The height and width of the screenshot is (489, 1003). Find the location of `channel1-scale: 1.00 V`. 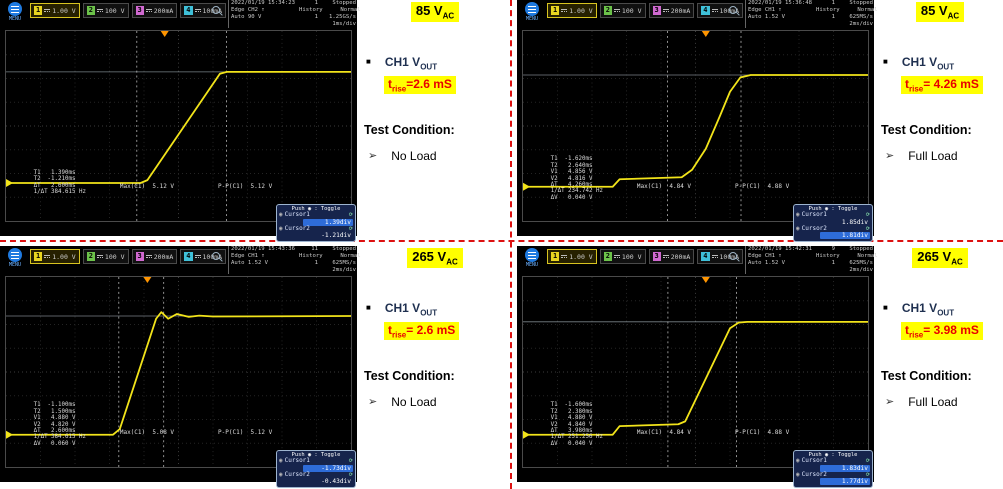

channel1-scale: 1.00 V is located at coordinates (581, 10).